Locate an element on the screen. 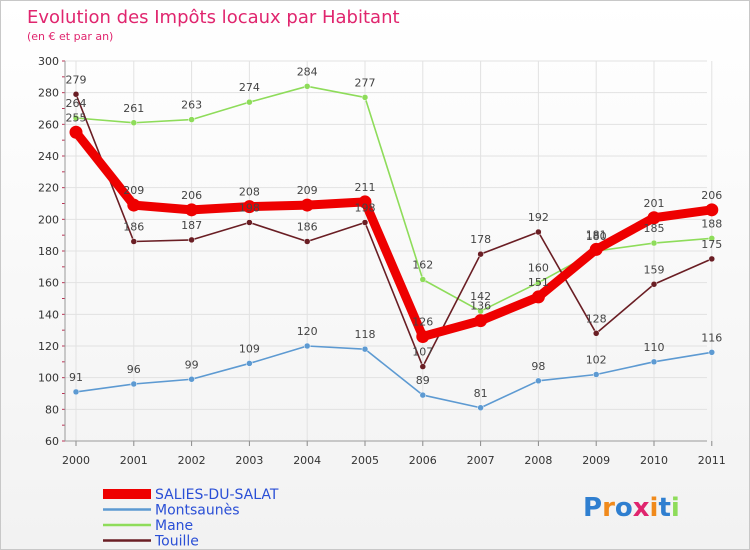 Image resolution: width=750 pixels, height=550 pixels. y-tick-label: 60 is located at coordinates (52, 441).